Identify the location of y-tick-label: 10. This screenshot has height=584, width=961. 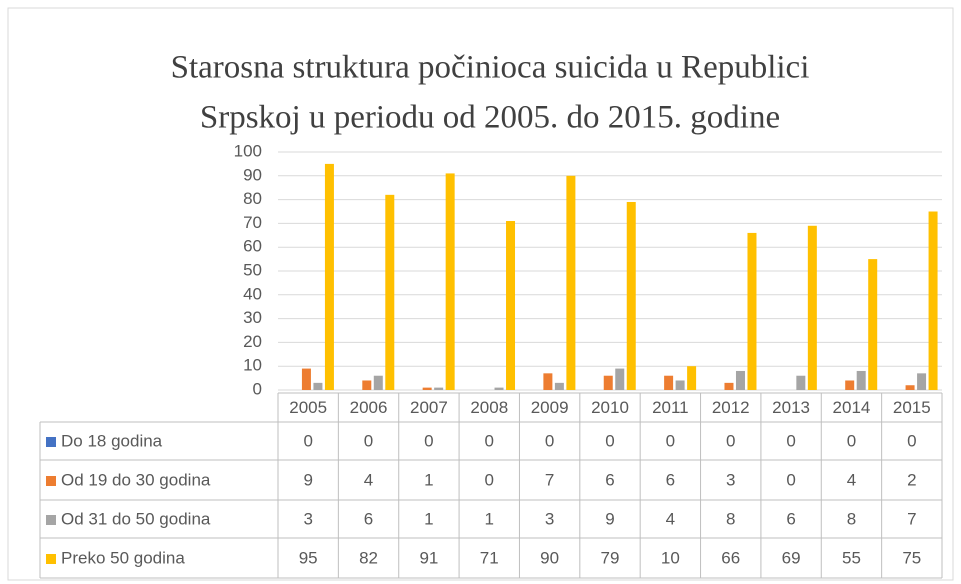
(252, 365).